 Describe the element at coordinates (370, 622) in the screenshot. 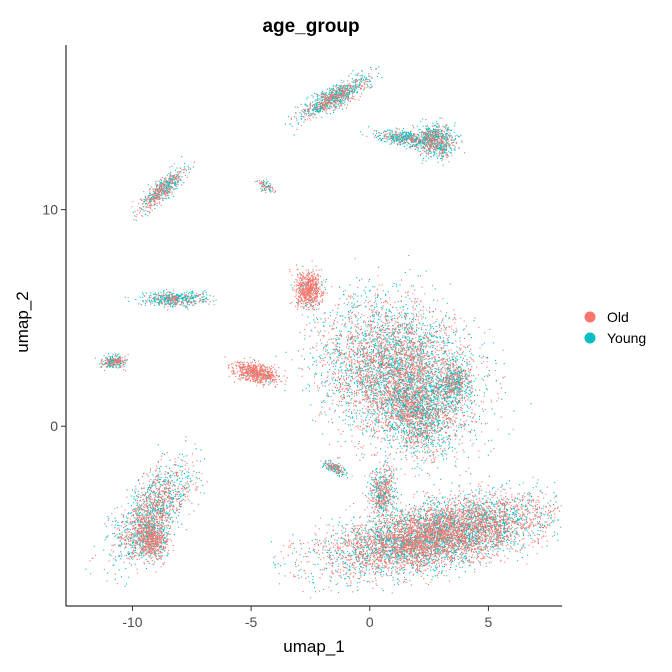

I see `x-tick-label: 0` at that location.